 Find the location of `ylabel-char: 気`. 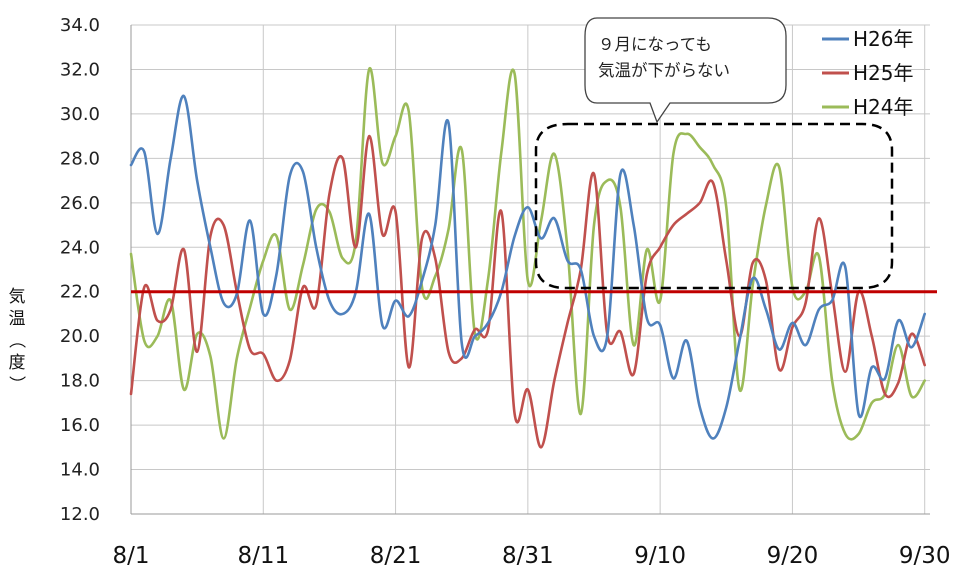

ylabel-char: 気 is located at coordinates (17, 297).